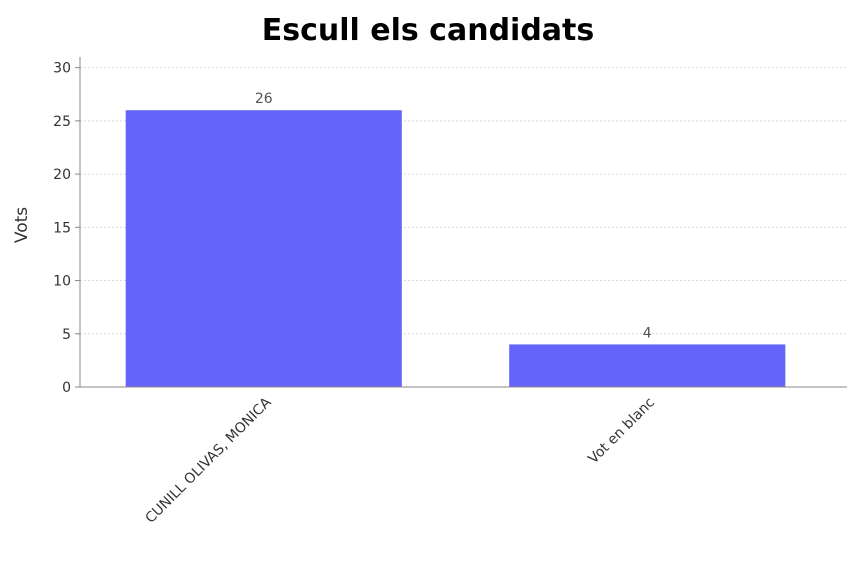 The height and width of the screenshot is (567, 847). What do you see at coordinates (647, 365) in the screenshot?
I see `bar` at bounding box center [647, 365].